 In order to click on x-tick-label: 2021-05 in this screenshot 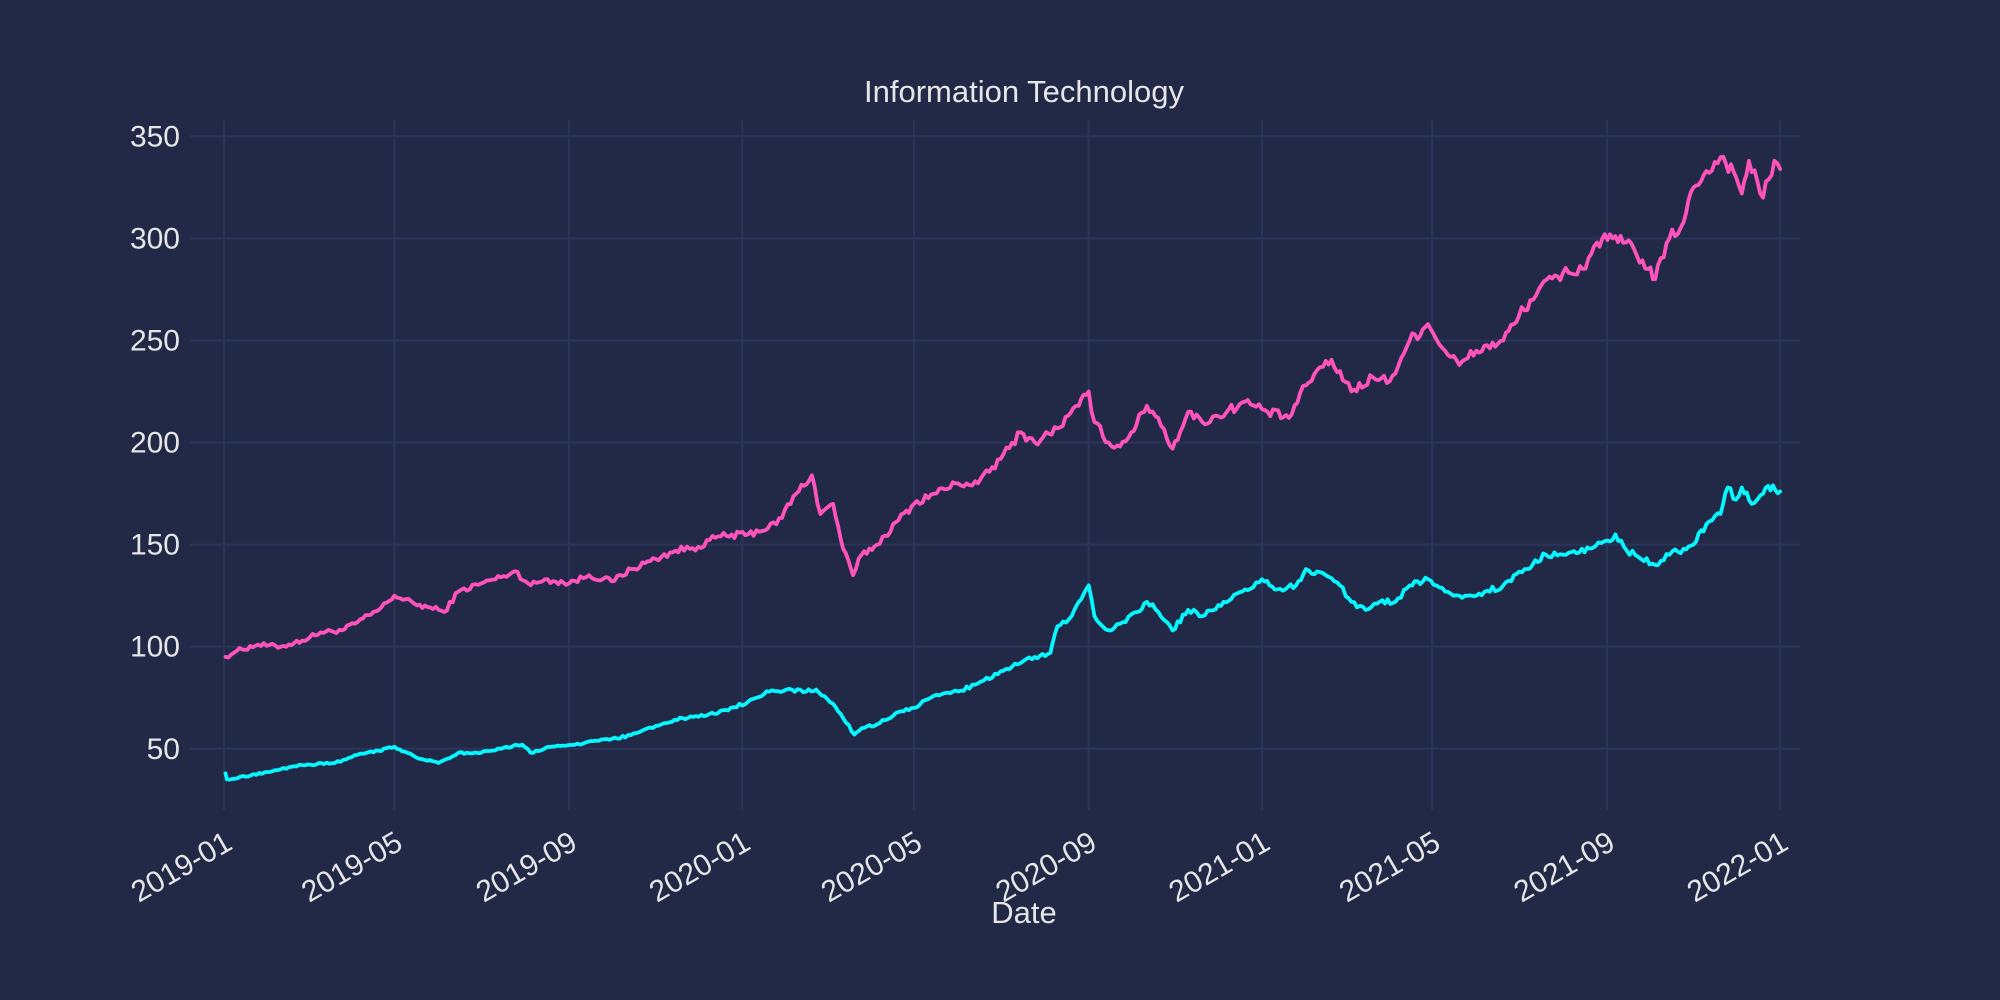, I will do `click(1390, 867)`.